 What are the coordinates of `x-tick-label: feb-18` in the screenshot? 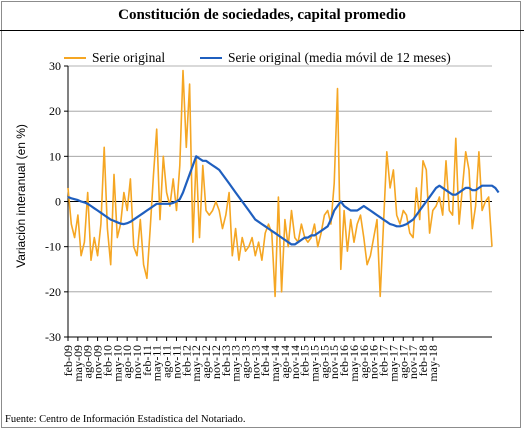 It's located at (423, 360).